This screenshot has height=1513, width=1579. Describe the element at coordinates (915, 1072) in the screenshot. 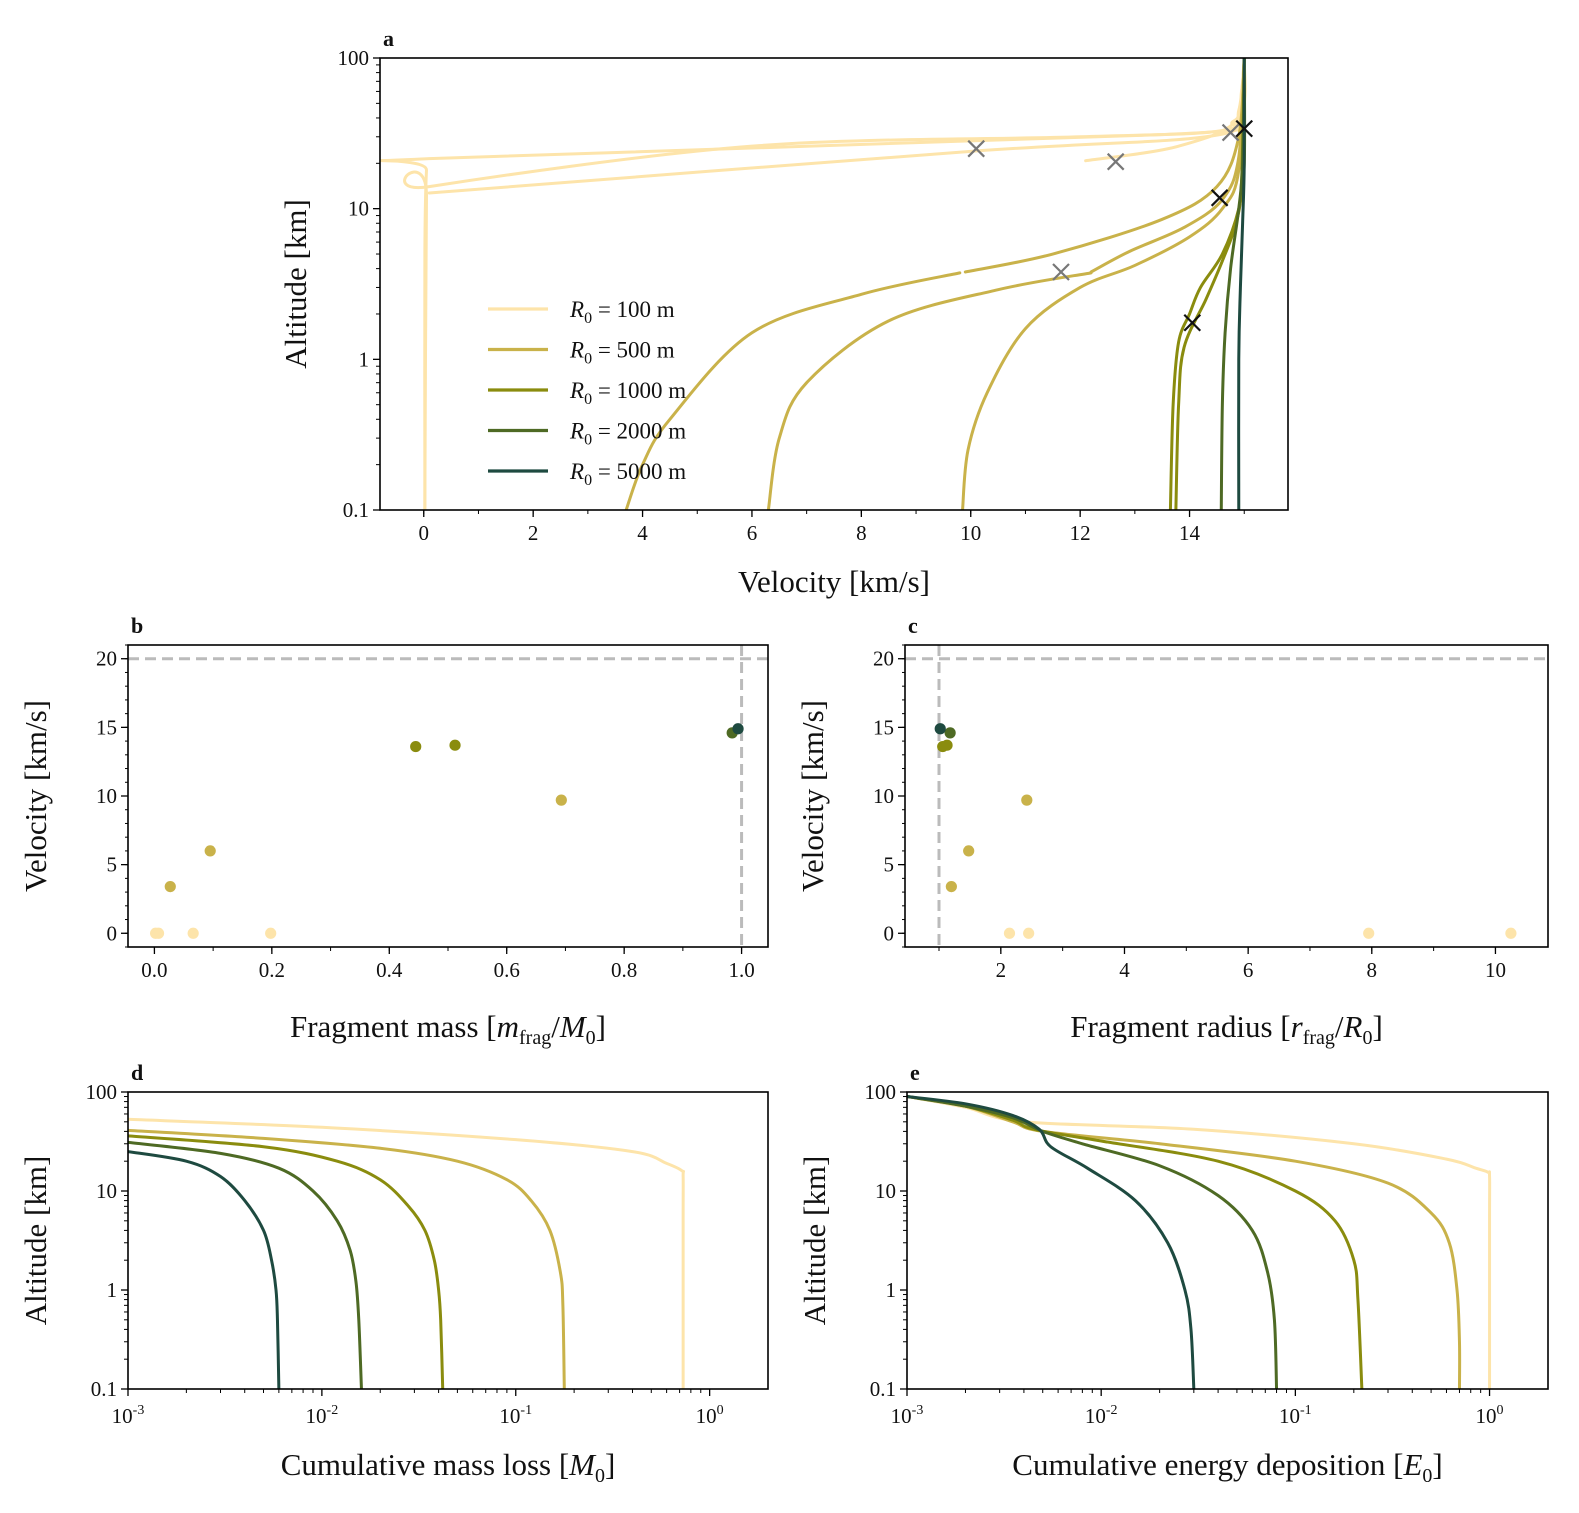

I see `panel-label: e` at that location.